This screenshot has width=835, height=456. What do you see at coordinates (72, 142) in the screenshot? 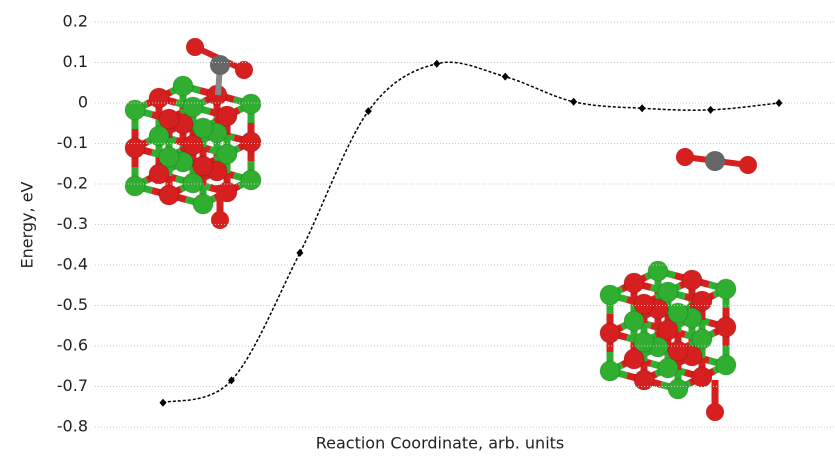
I see `y-tick-label: -0.1` at bounding box center [72, 142].